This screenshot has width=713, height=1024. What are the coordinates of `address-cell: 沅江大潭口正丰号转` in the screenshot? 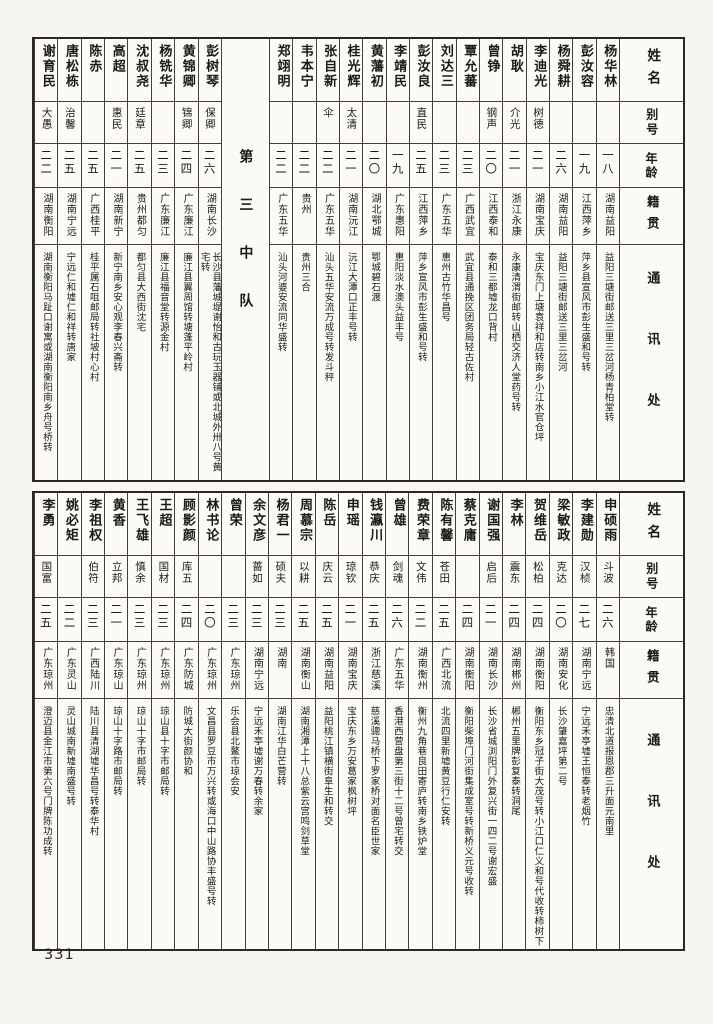 It's located at (351, 362).